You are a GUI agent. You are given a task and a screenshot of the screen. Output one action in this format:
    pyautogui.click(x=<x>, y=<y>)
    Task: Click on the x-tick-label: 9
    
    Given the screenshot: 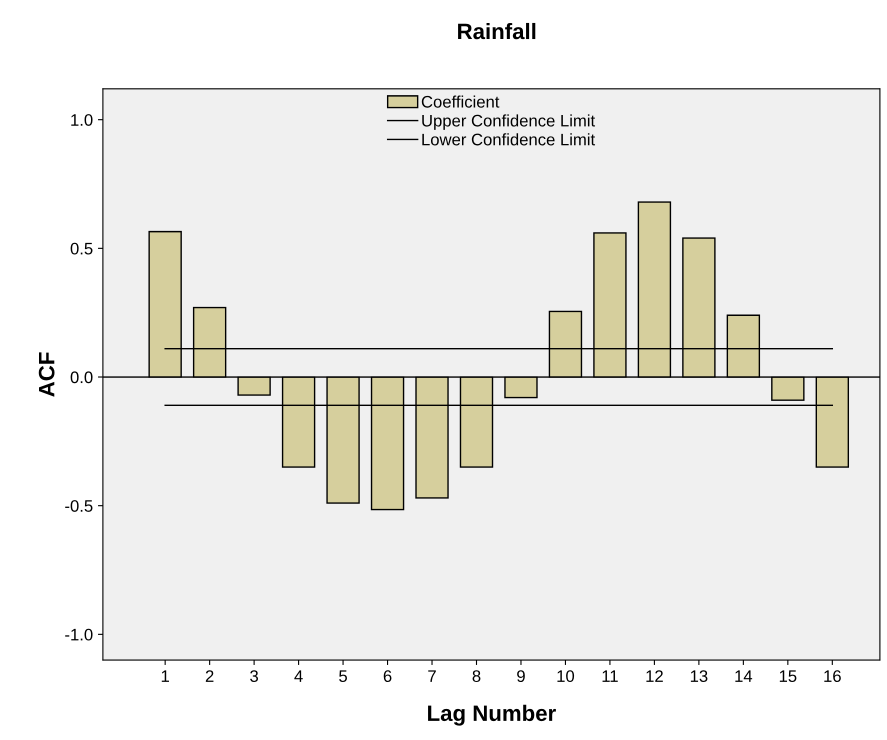 What is the action you would take?
    pyautogui.click(x=521, y=676)
    